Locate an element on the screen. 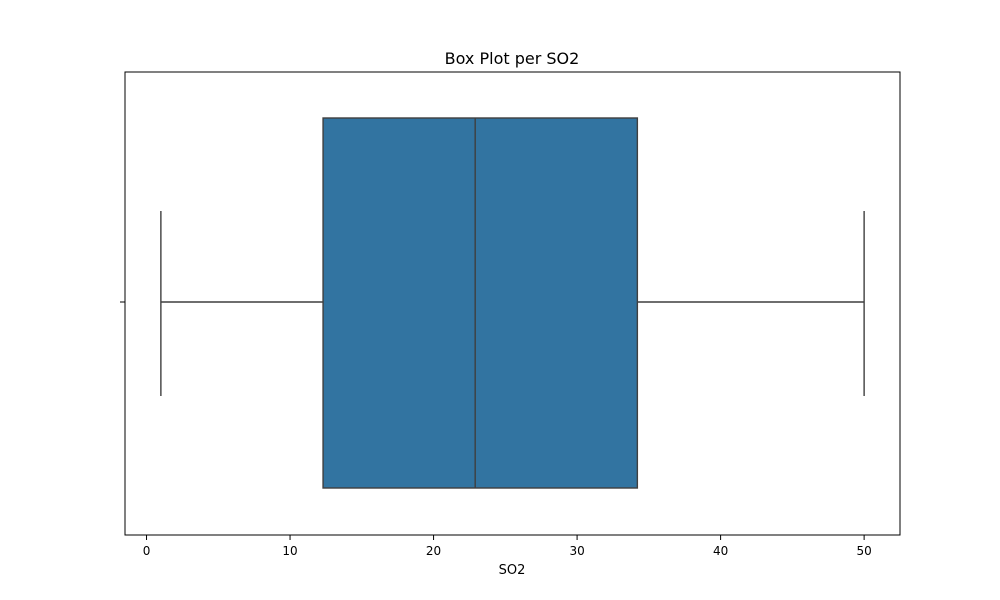 Image resolution: width=1000 pixels, height=600 pixels. x-tick-label: 40 is located at coordinates (720, 551).